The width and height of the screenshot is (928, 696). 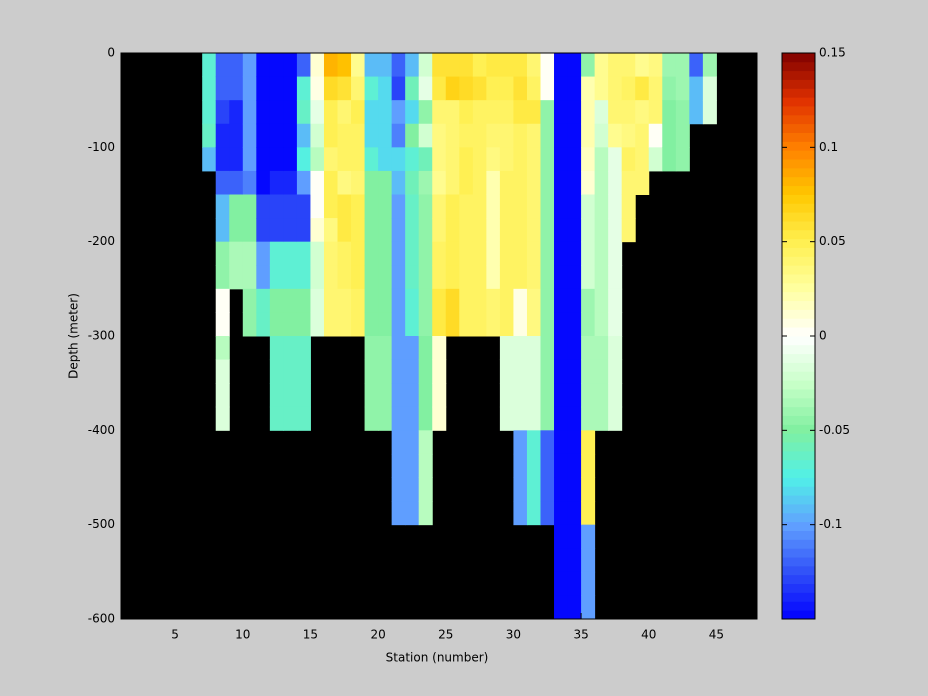 What do you see at coordinates (828, 147) in the screenshot?
I see `colorbar-tick-label: 0.1` at bounding box center [828, 147].